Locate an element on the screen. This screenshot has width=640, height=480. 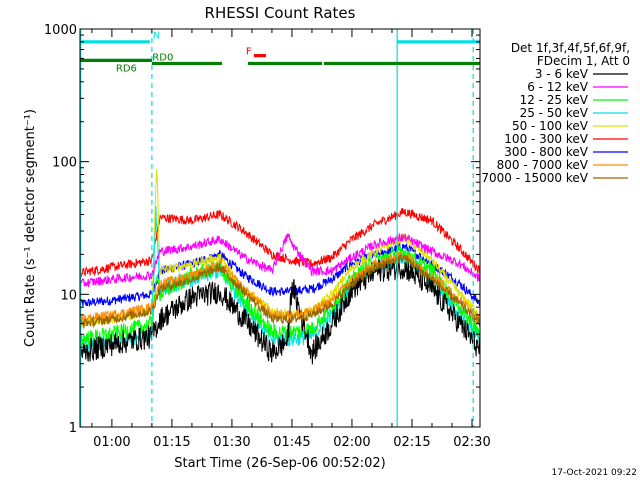
render-timestamp: 17-Oct-2021 09:22 is located at coordinates (594, 473).